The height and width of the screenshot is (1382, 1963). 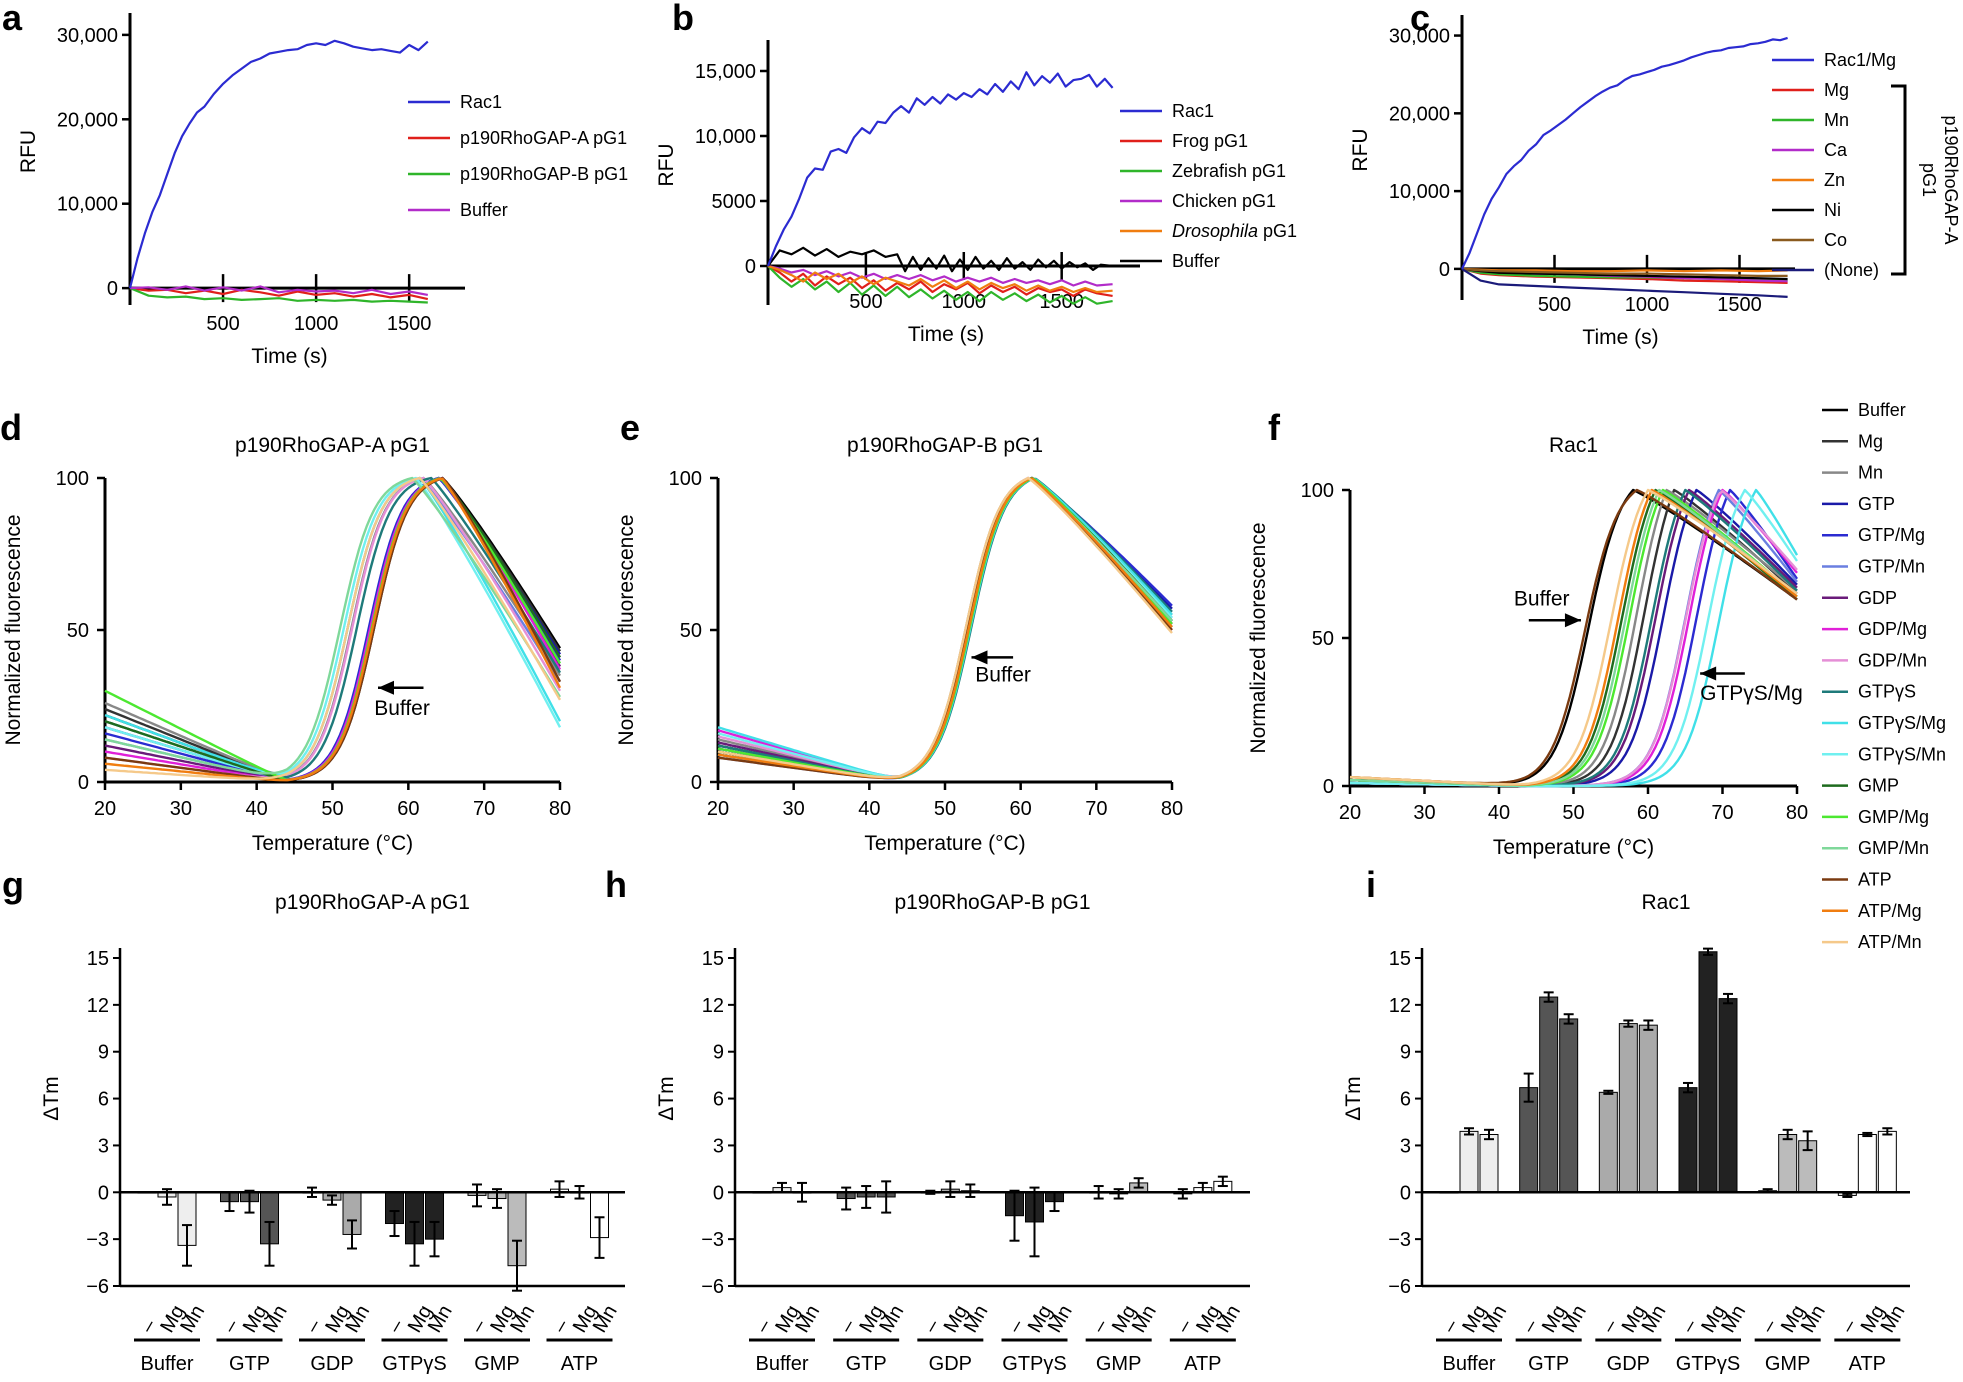 I want to click on x-tick-label: 30, so click(x=1424, y=813).